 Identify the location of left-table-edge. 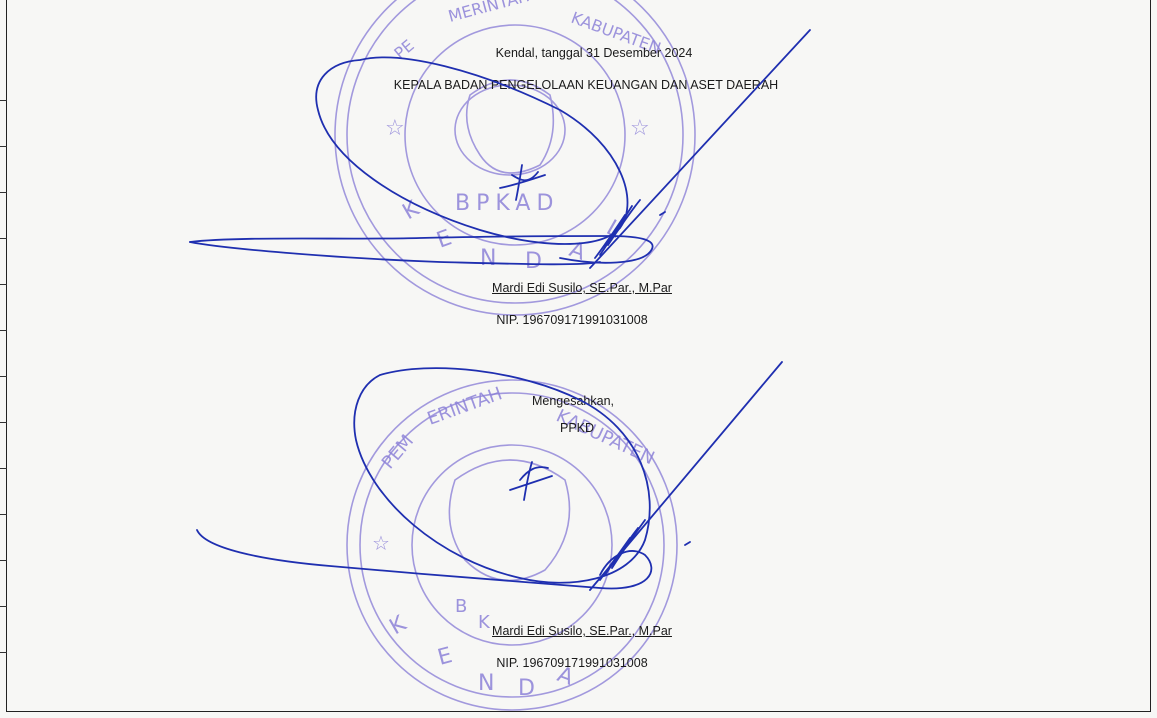
(3, 396).